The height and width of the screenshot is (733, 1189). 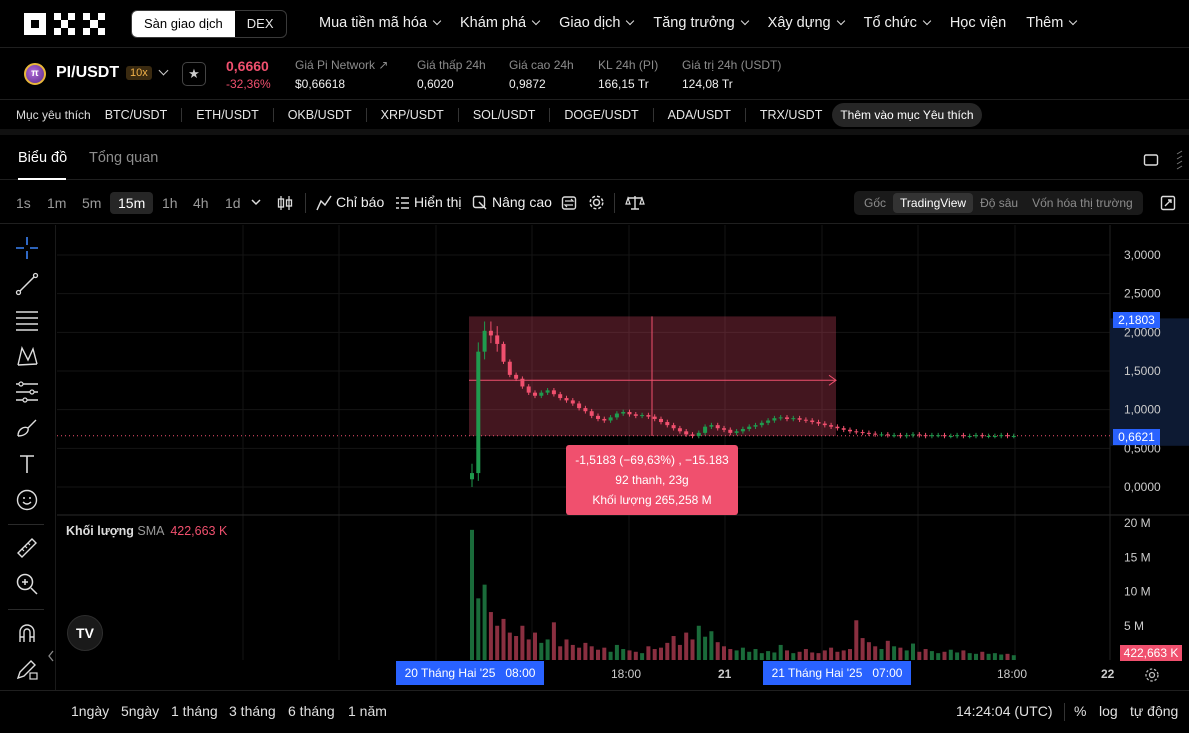 What do you see at coordinates (23, 203) in the screenshot?
I see `tf-1s: 1s` at bounding box center [23, 203].